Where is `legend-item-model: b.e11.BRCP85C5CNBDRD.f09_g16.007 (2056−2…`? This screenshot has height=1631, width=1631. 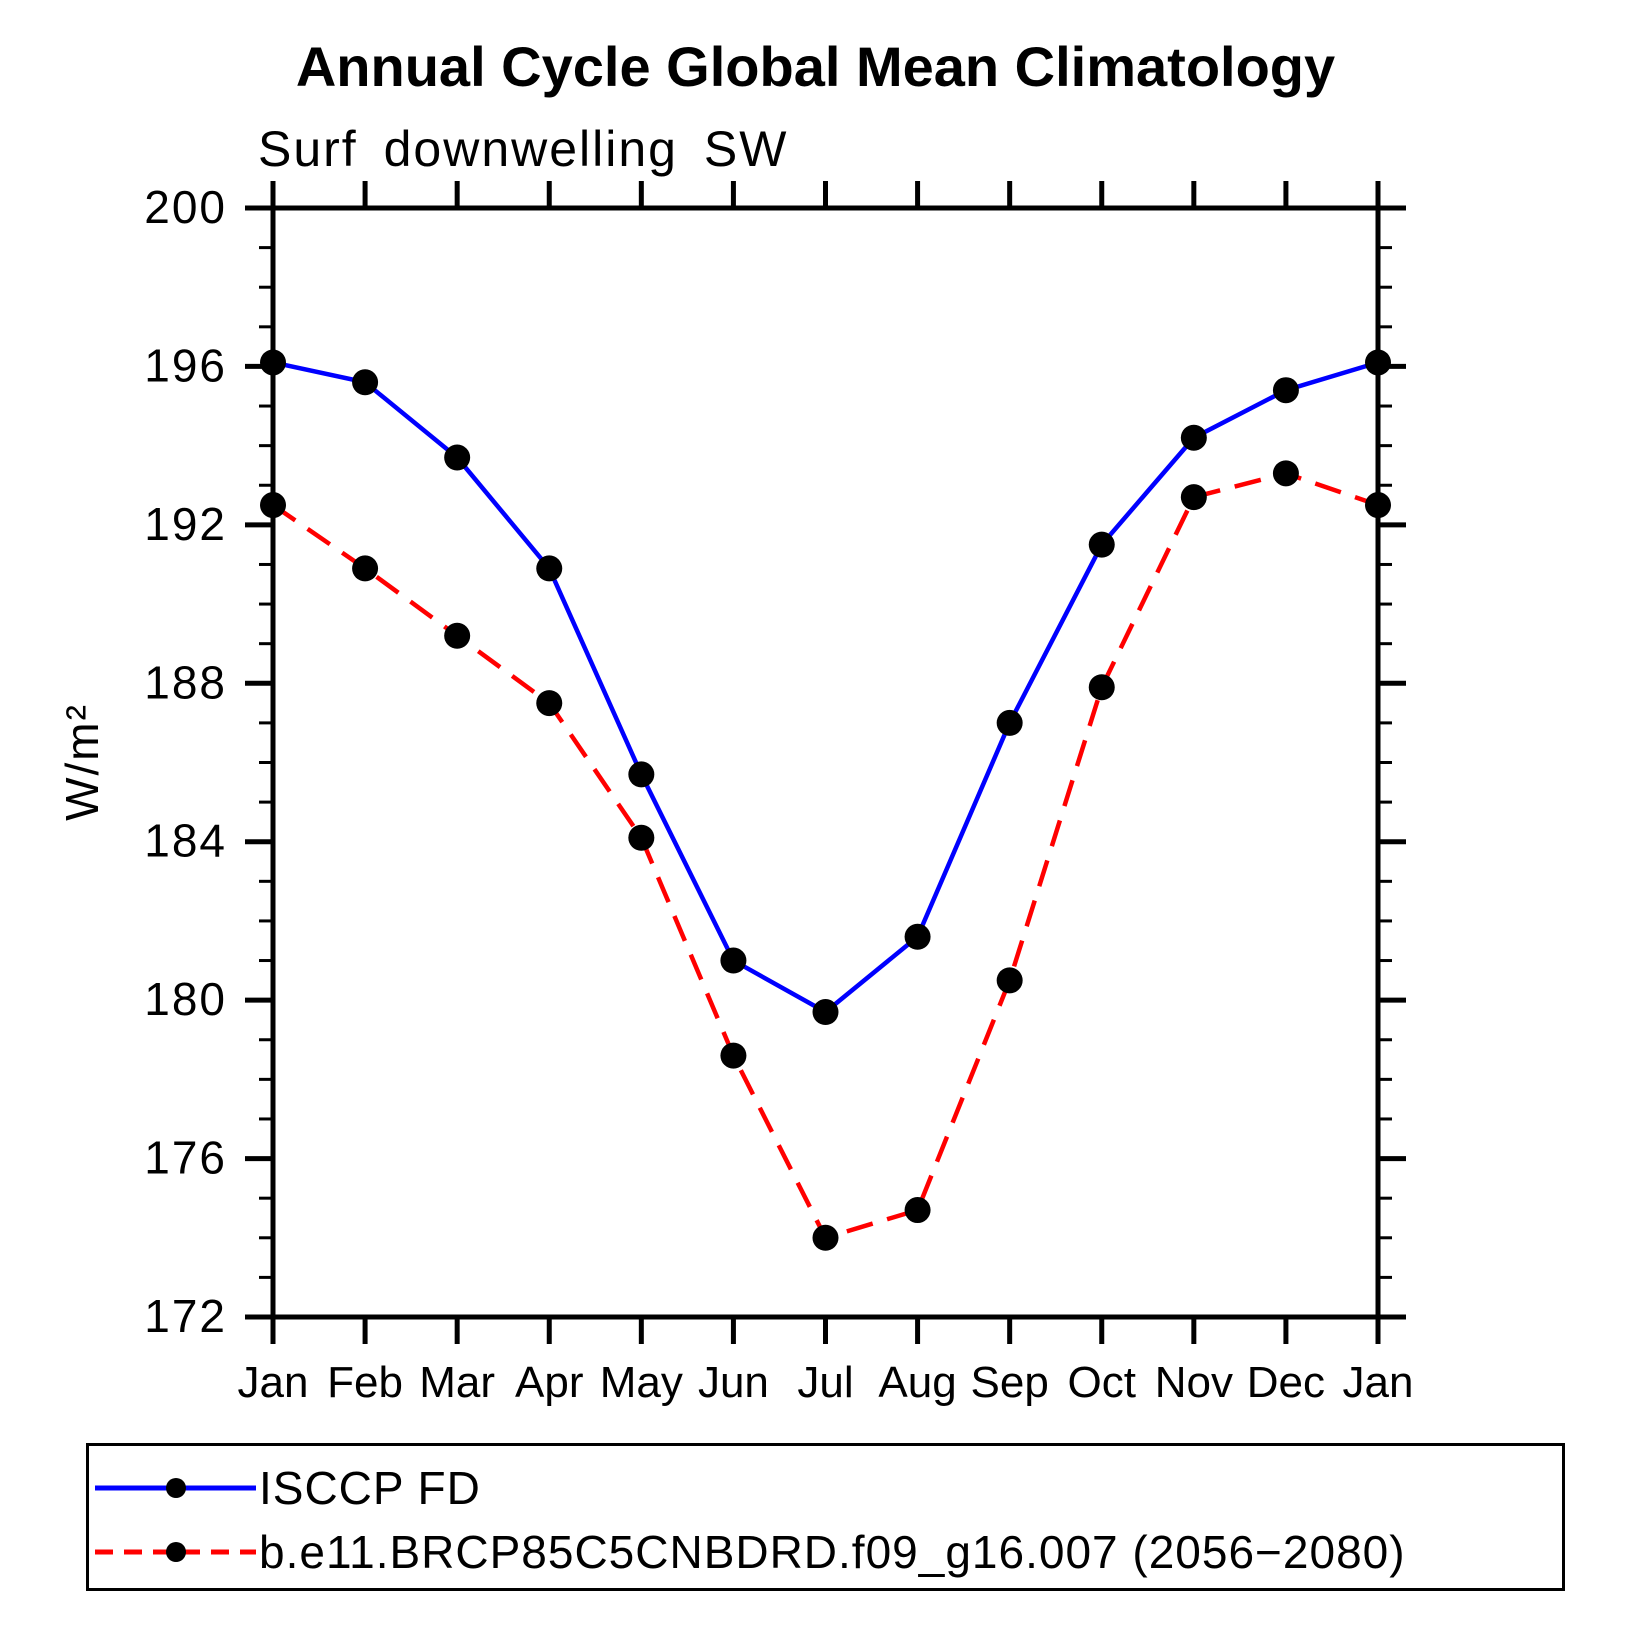
legend-item-model: b.e11.BRCP85C5CNBDRD.f09_g16.007 (2056−2… is located at coordinates (825, 1552).